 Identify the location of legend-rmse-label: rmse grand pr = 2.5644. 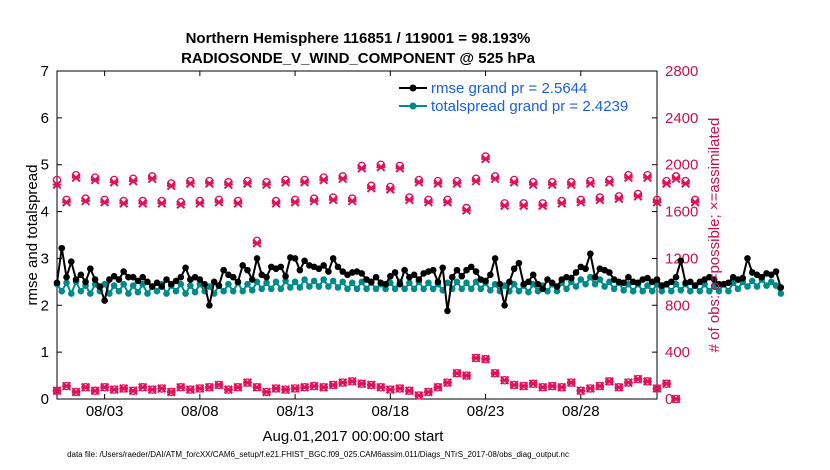
(509, 88).